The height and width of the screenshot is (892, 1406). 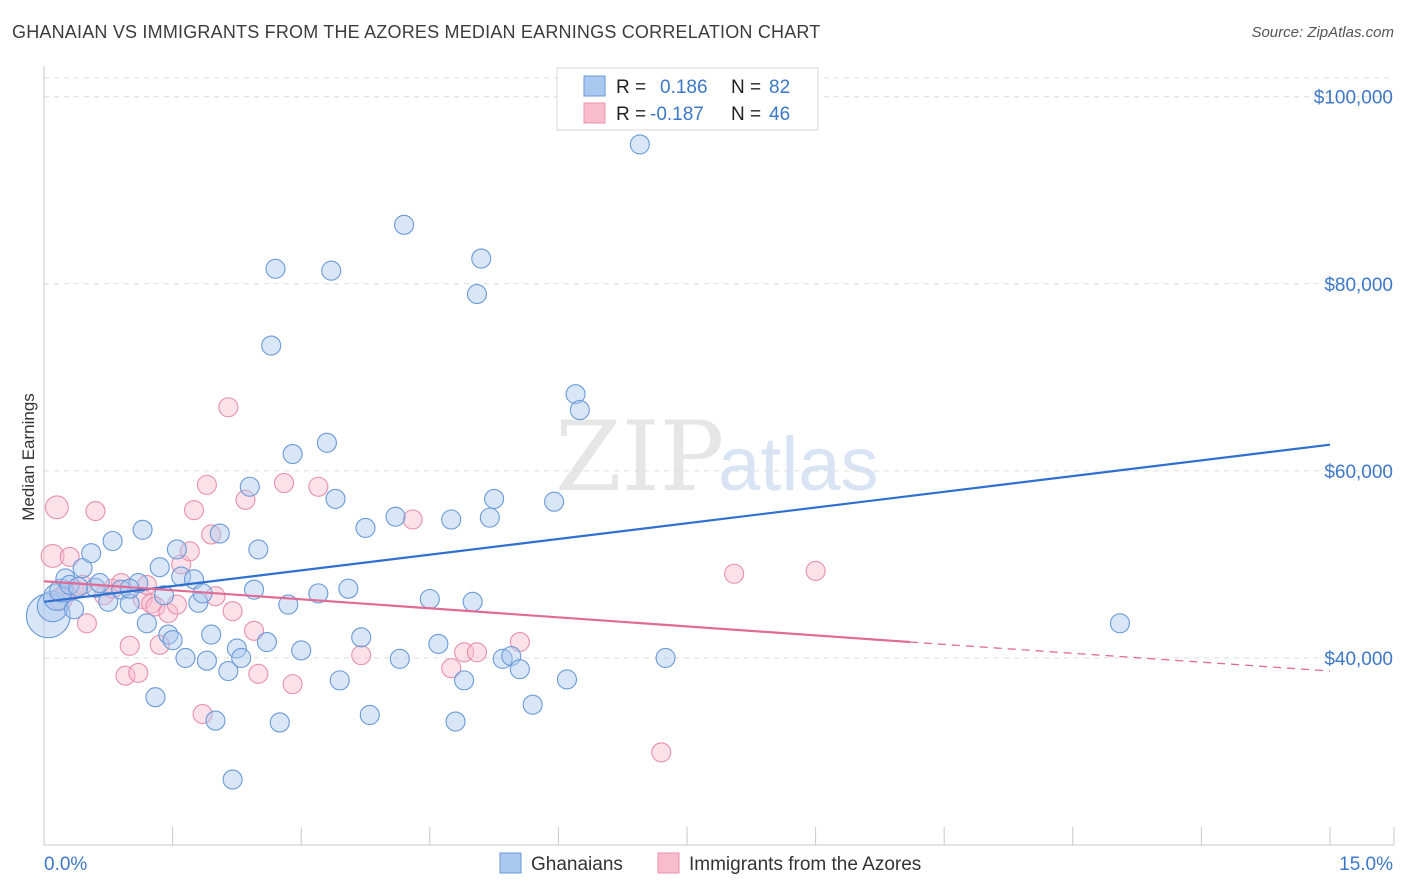 I want to click on legend-r-value-1: 0.186, so click(x=684, y=87).